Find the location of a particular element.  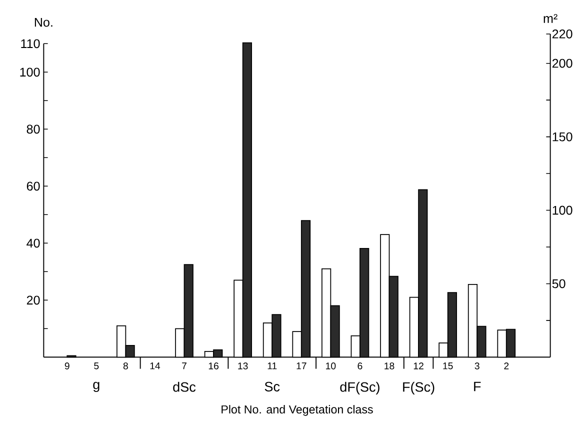

x-tick-label: 2 is located at coordinates (506, 366).